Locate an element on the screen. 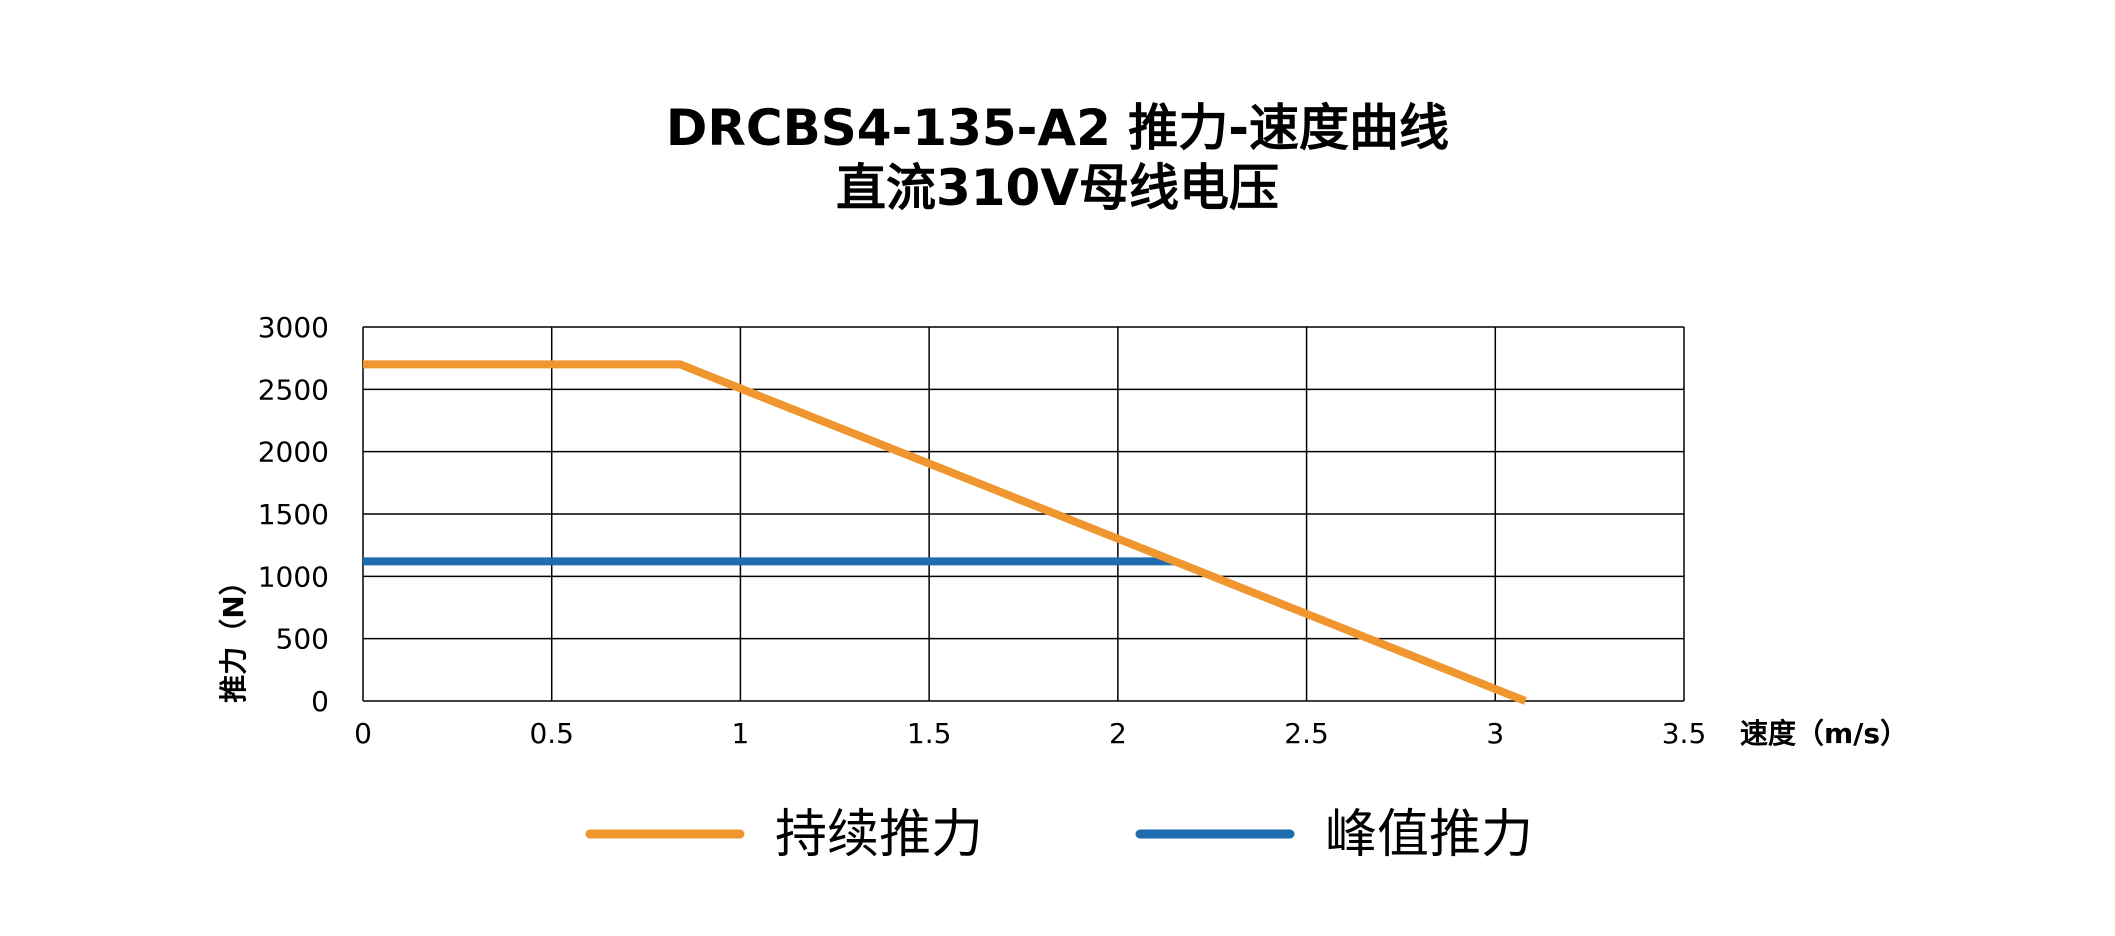  legend-label-1: 峰值推力 is located at coordinates (1429, 835).